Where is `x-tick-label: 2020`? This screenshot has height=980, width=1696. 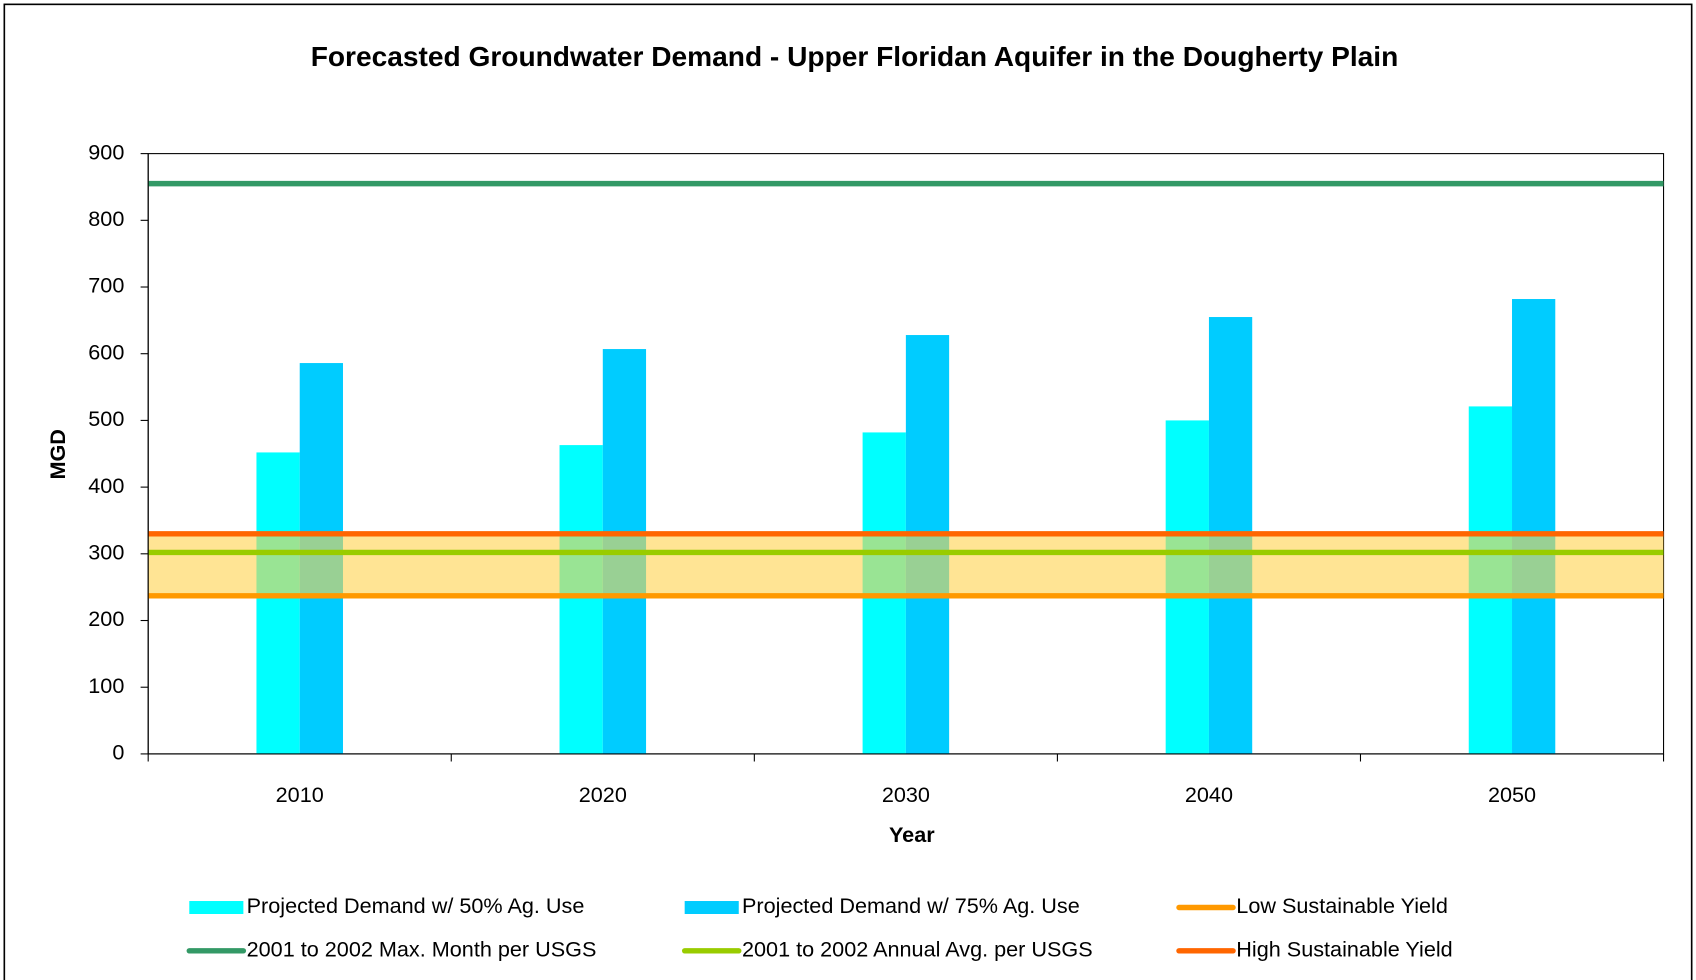 x-tick-label: 2020 is located at coordinates (603, 794).